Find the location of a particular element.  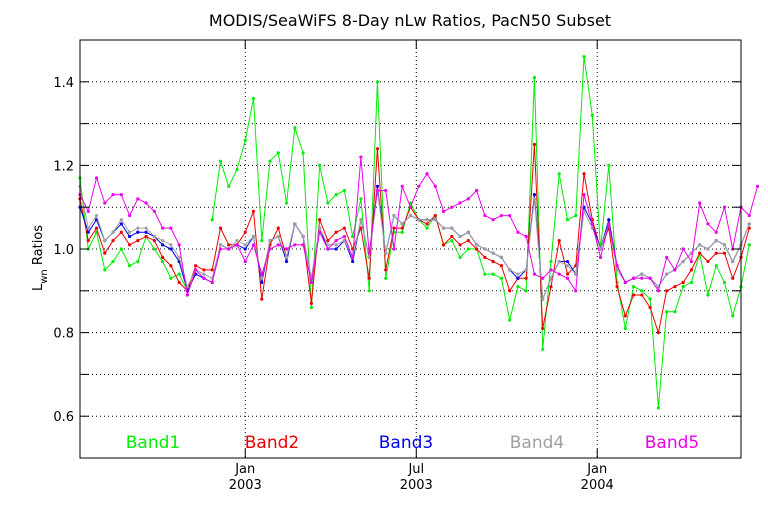

legend-item-band3: Band3 is located at coordinates (406, 443).